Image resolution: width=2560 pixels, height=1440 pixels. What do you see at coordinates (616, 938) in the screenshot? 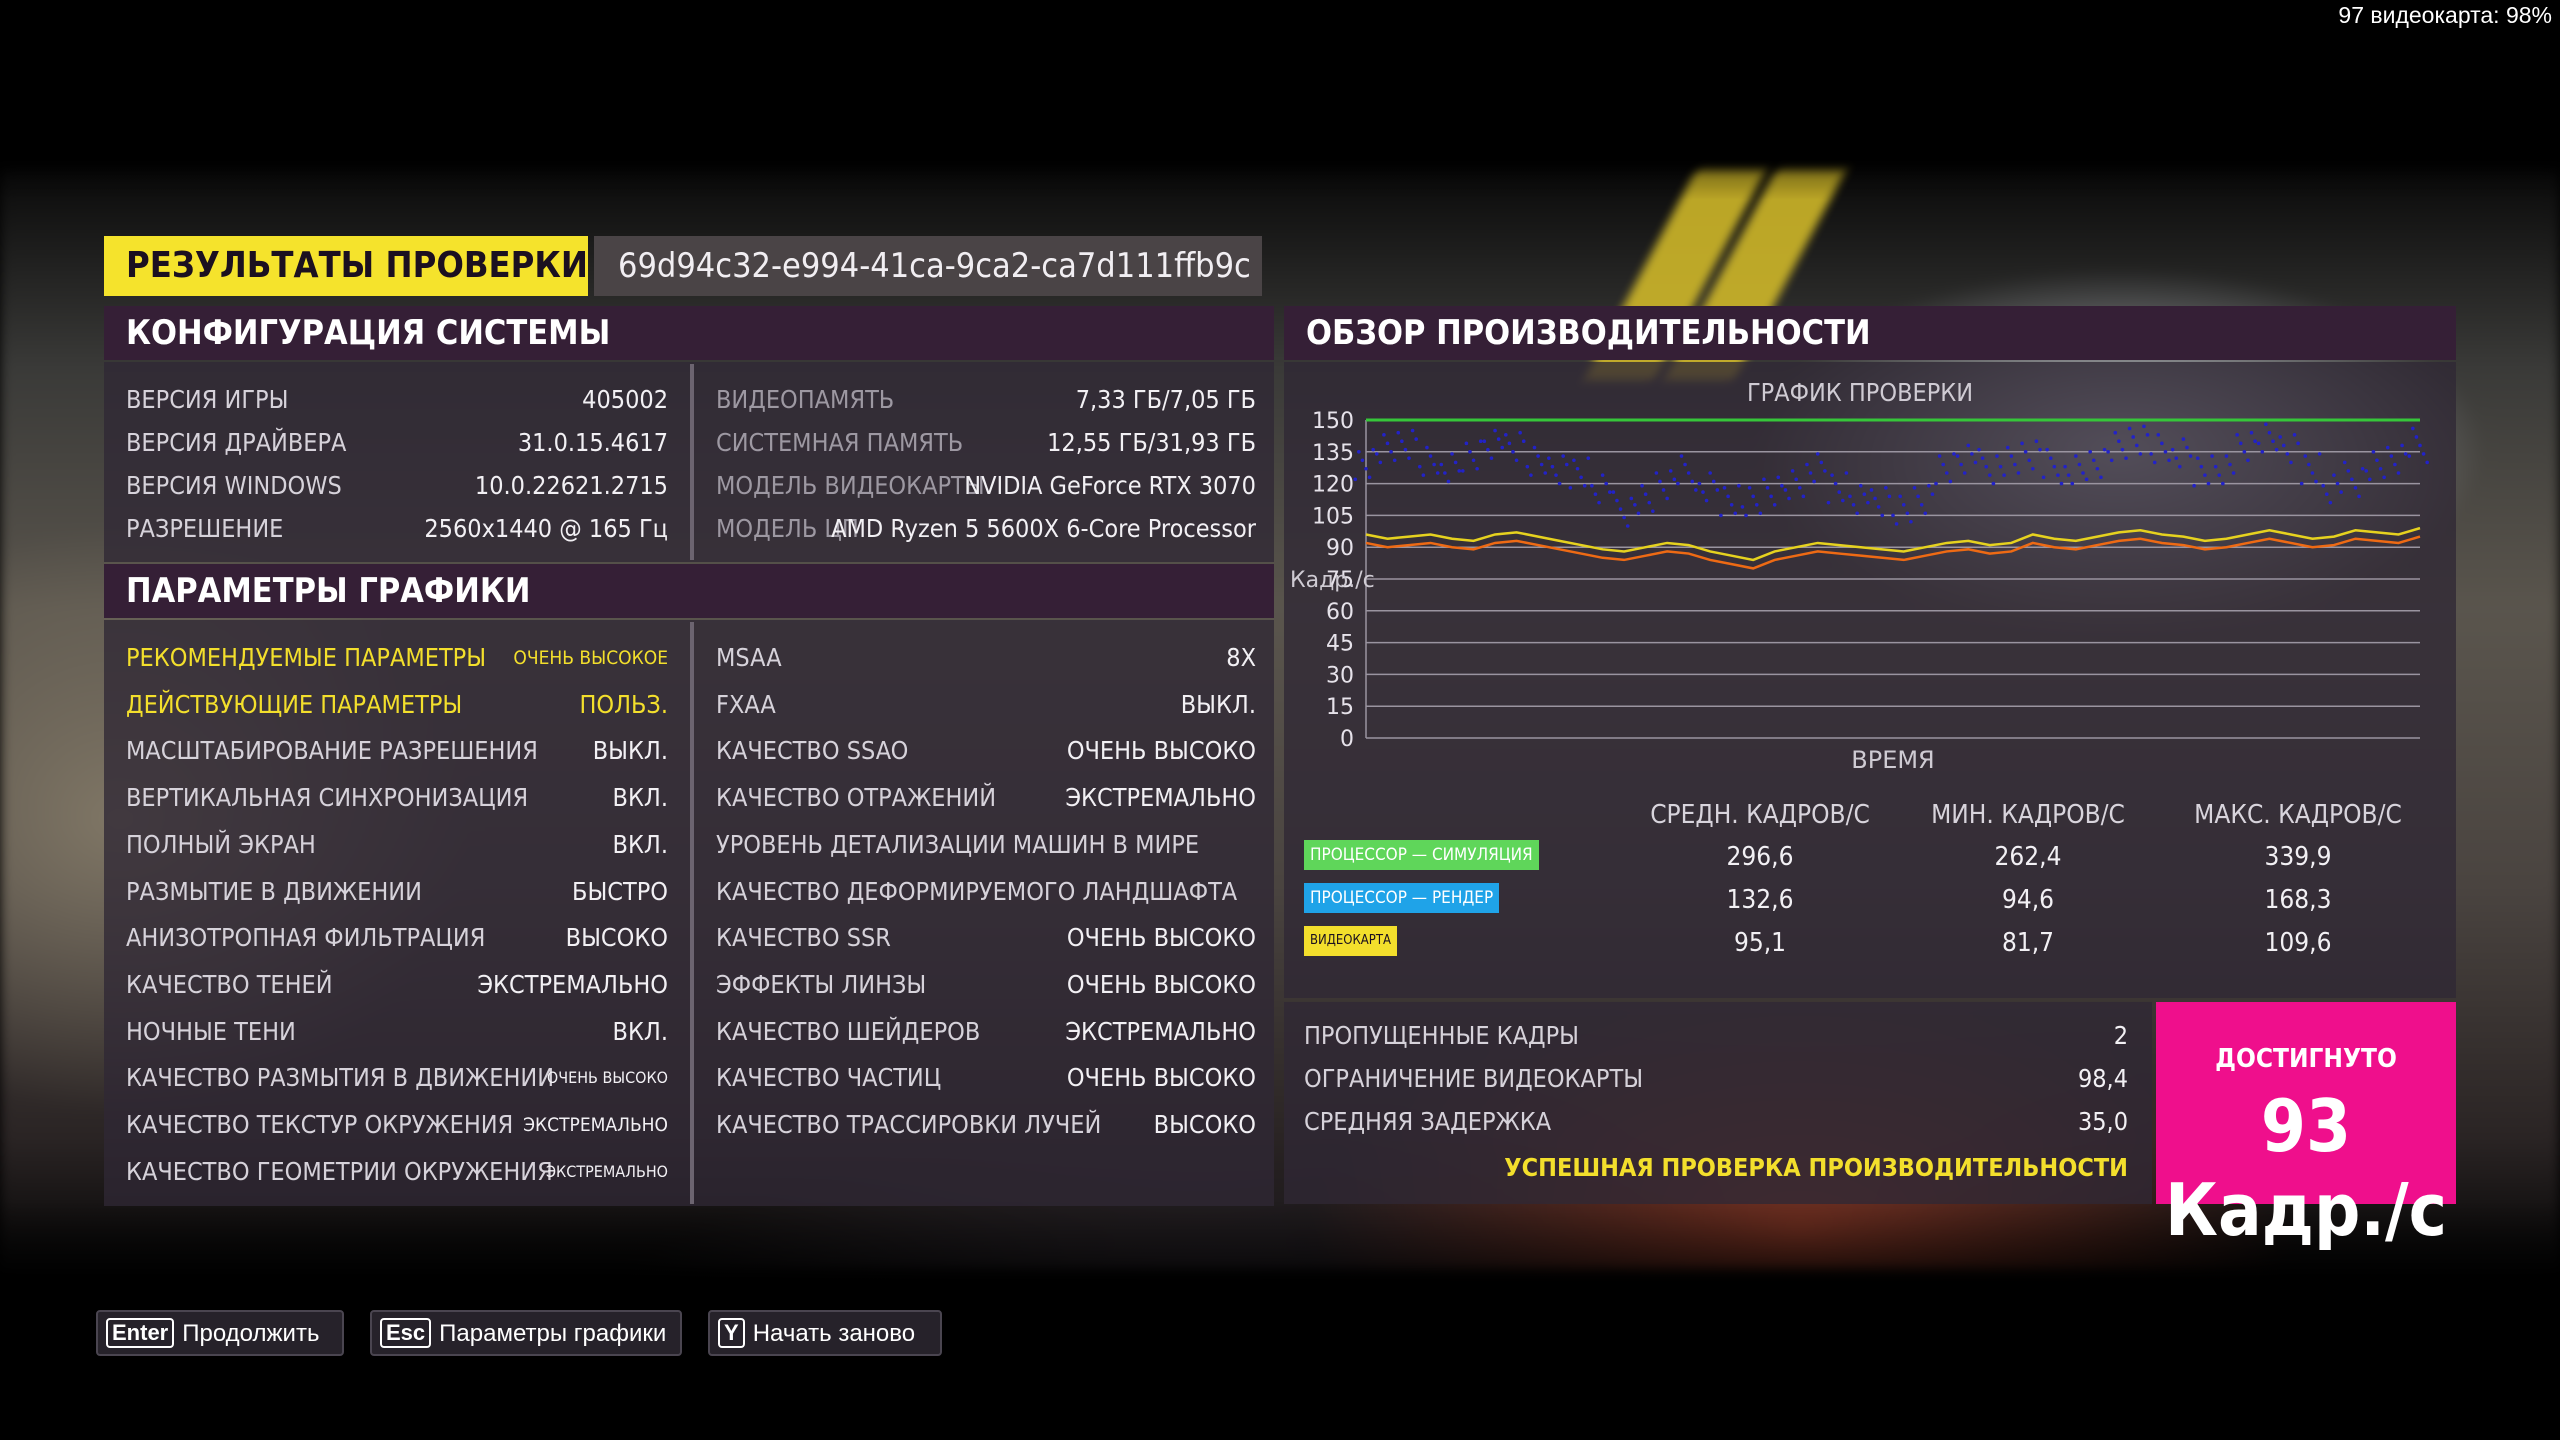
I see `setting-value: ВЫСОКО` at bounding box center [616, 938].